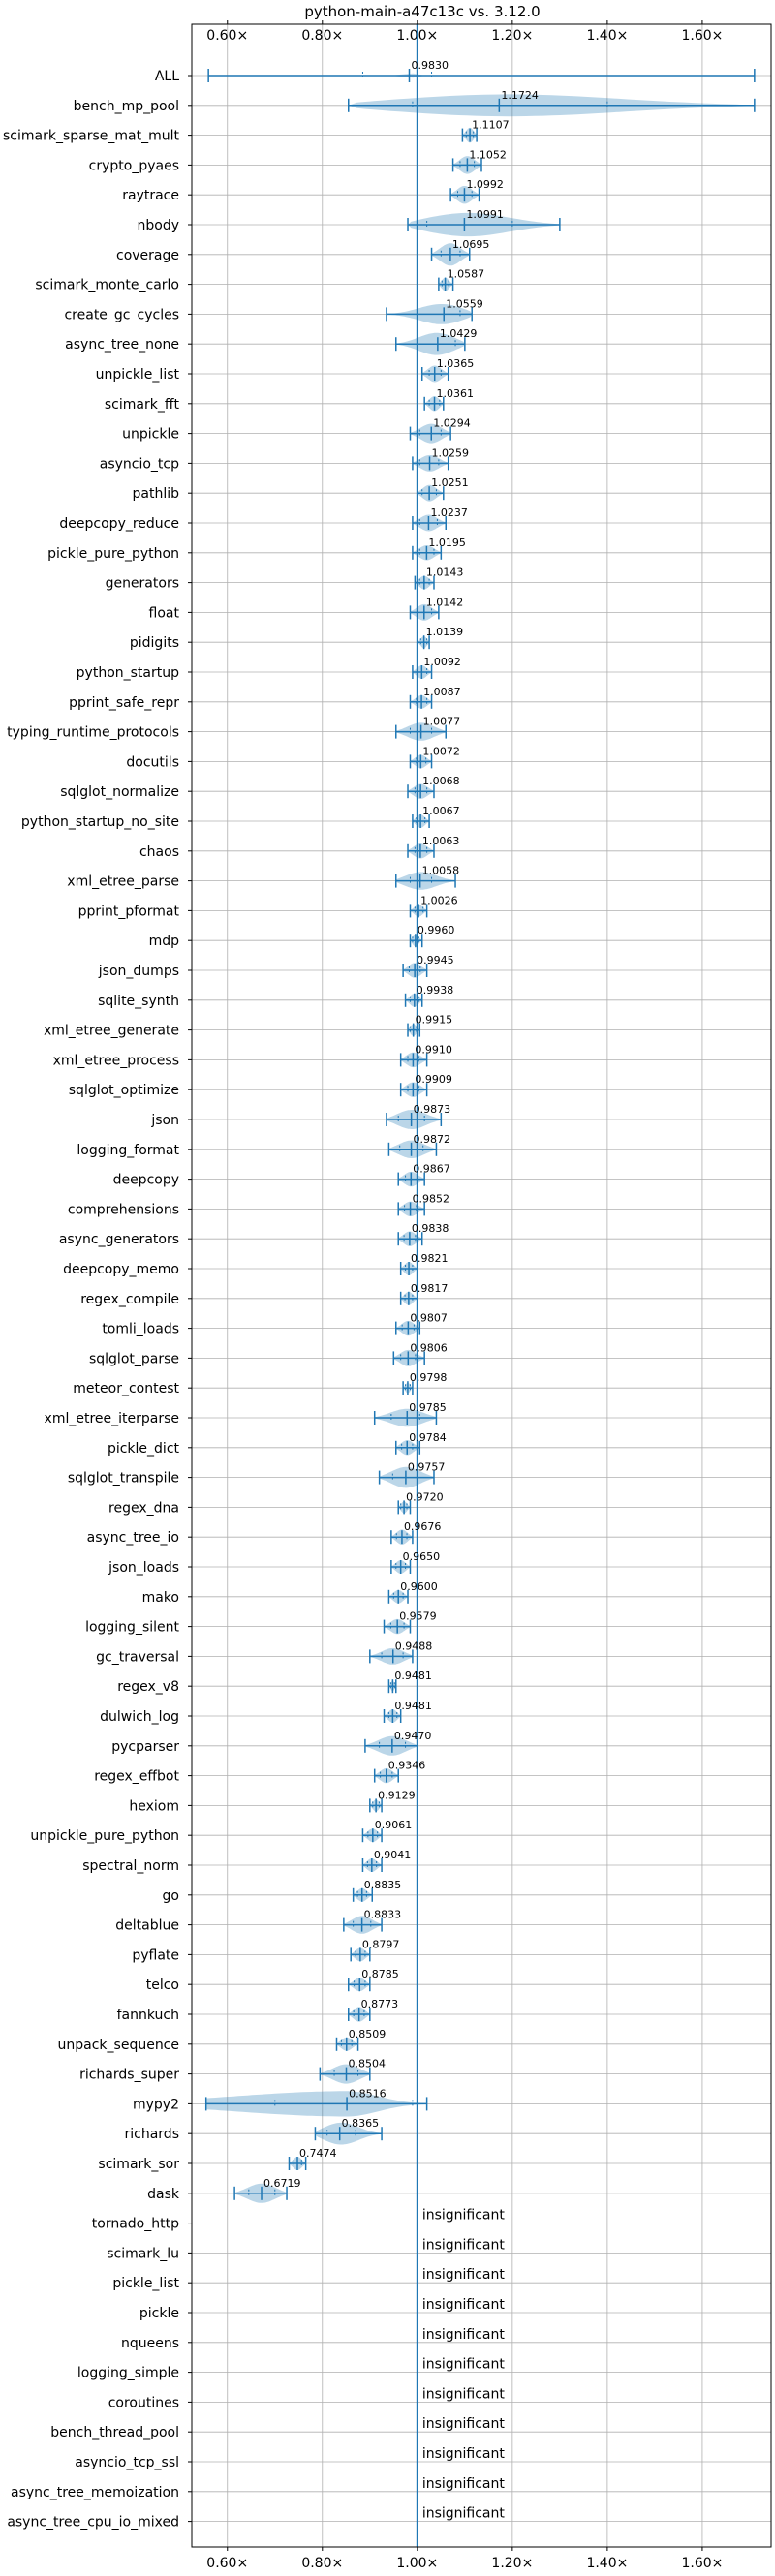  Describe the element at coordinates (433, 1049) in the screenshot. I see `value-label: 0.9910` at that location.